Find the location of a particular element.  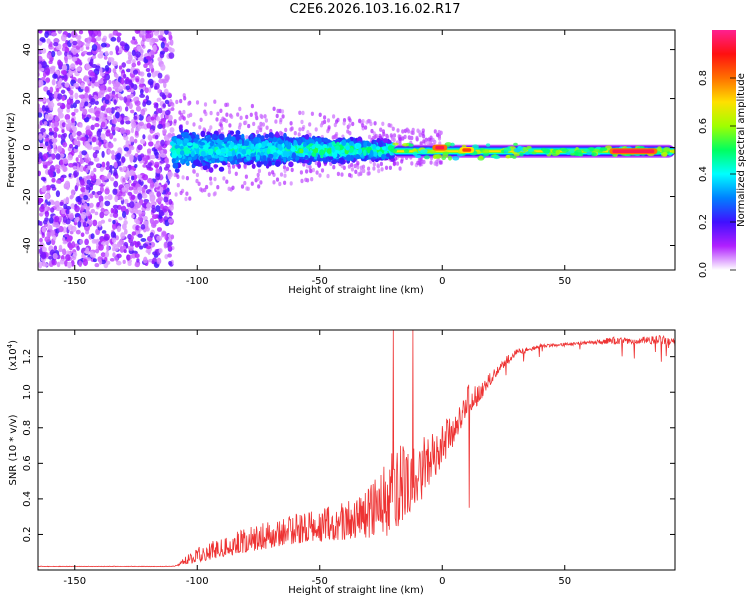

spectrogram-y-tick-label: 40 is located at coordinates (27, 49).